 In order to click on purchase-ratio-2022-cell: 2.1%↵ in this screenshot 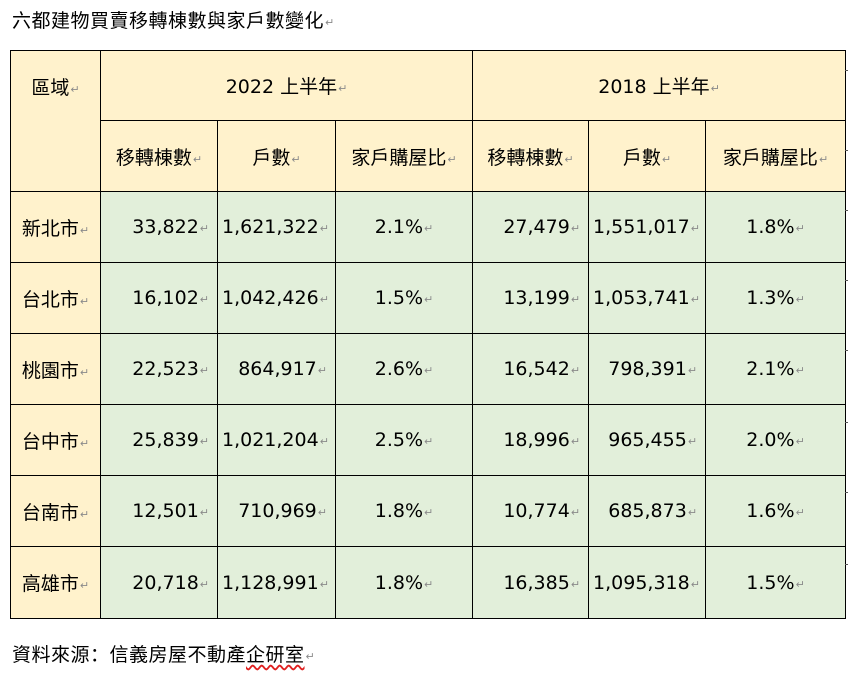, I will do `click(404, 227)`.